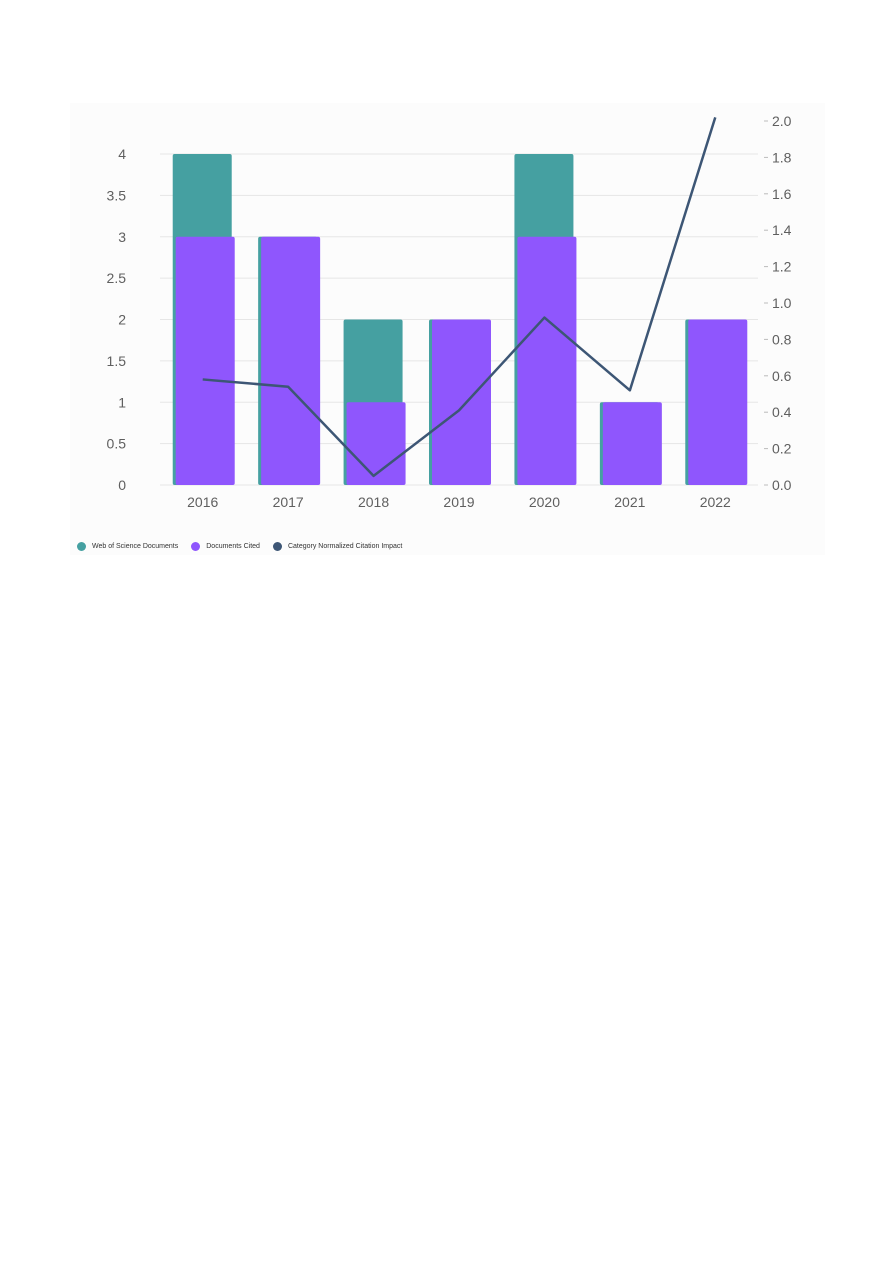 The width and height of the screenshot is (893, 1263). What do you see at coordinates (202, 502) in the screenshot?
I see `x-tick-label: 2016` at bounding box center [202, 502].